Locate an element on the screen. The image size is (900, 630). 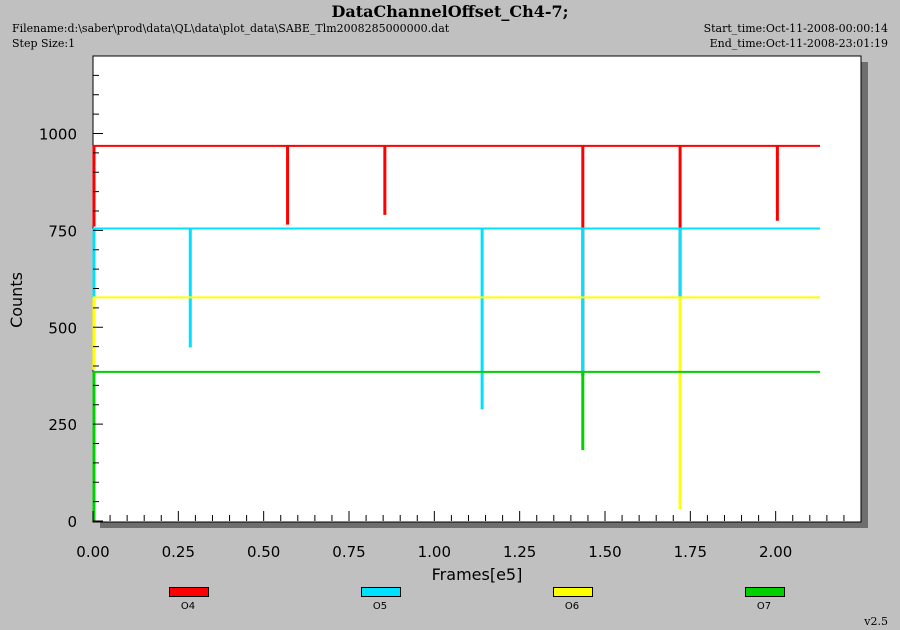
x-tick-label: 1.75 is located at coordinates (690, 552).